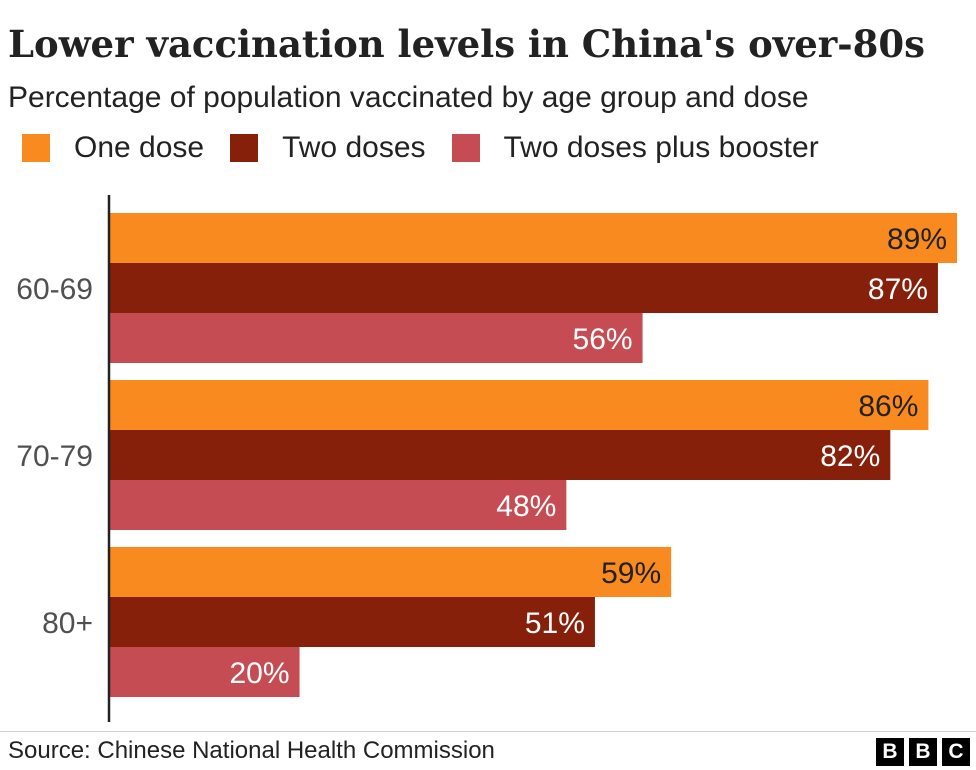 This screenshot has width=976, height=770. I want to click on legend-label-two-doses: Two doses, so click(354, 147).